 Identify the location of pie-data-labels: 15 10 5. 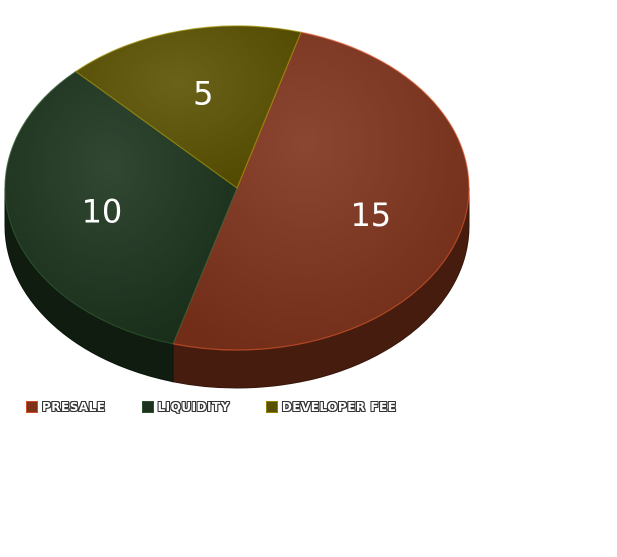
(237, 154).